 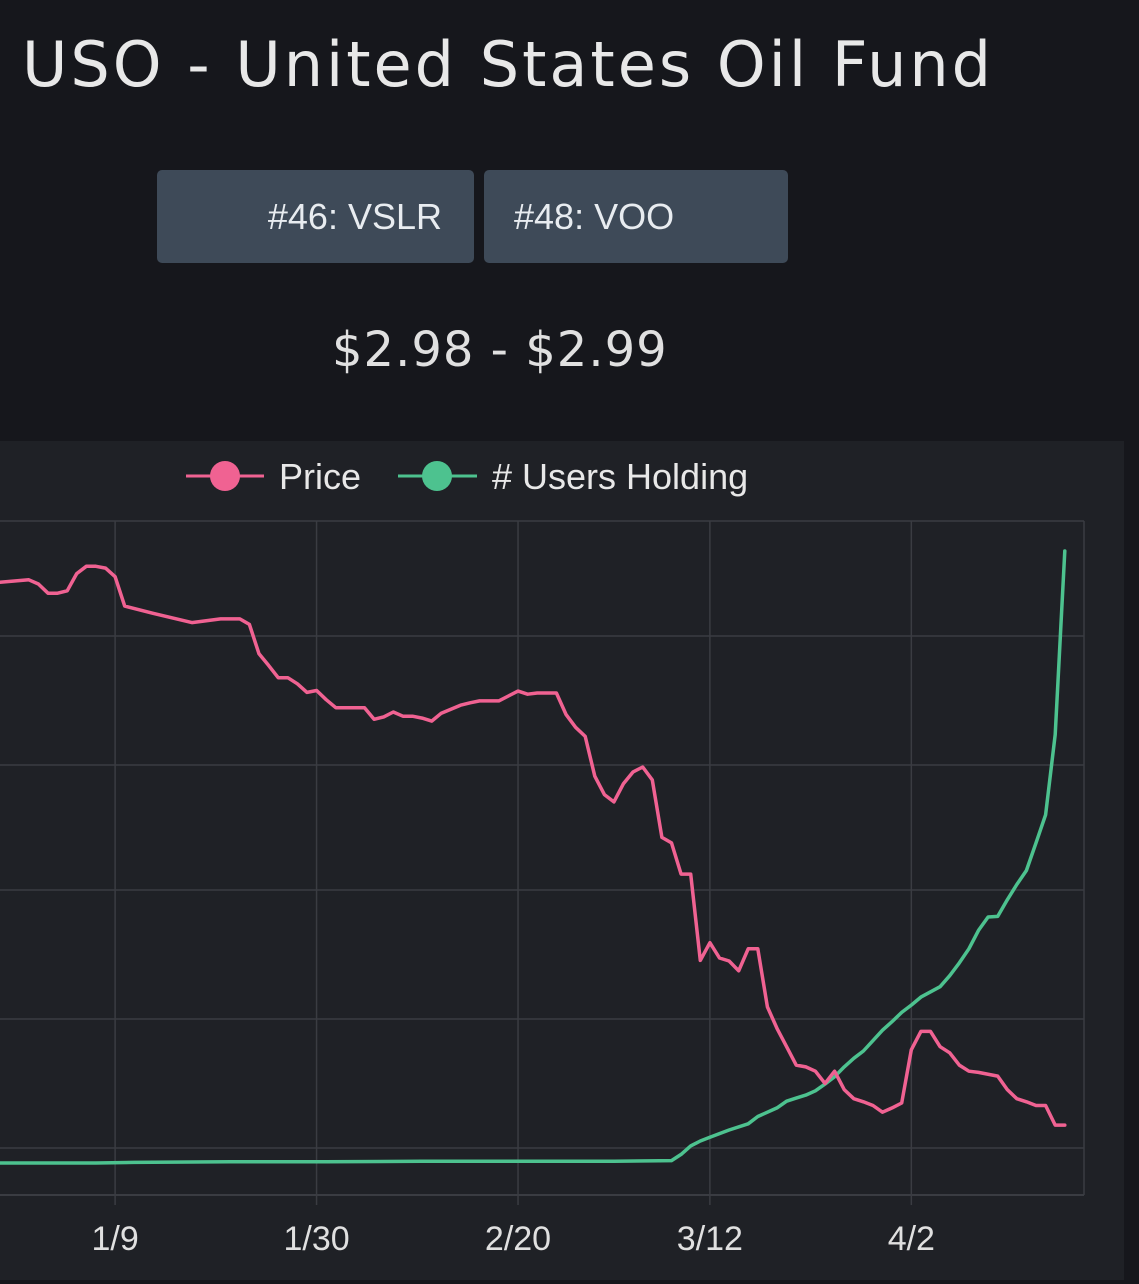 What do you see at coordinates (114, 1239) in the screenshot?
I see `x-tick-label: 1/9` at bounding box center [114, 1239].